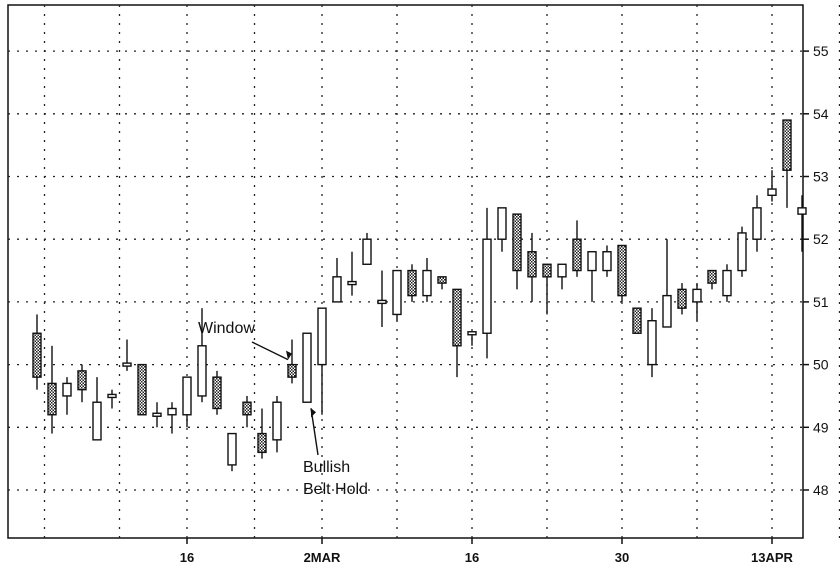  Describe the element at coordinates (821, 427) in the screenshot. I see `y-tick-label: 49` at that location.